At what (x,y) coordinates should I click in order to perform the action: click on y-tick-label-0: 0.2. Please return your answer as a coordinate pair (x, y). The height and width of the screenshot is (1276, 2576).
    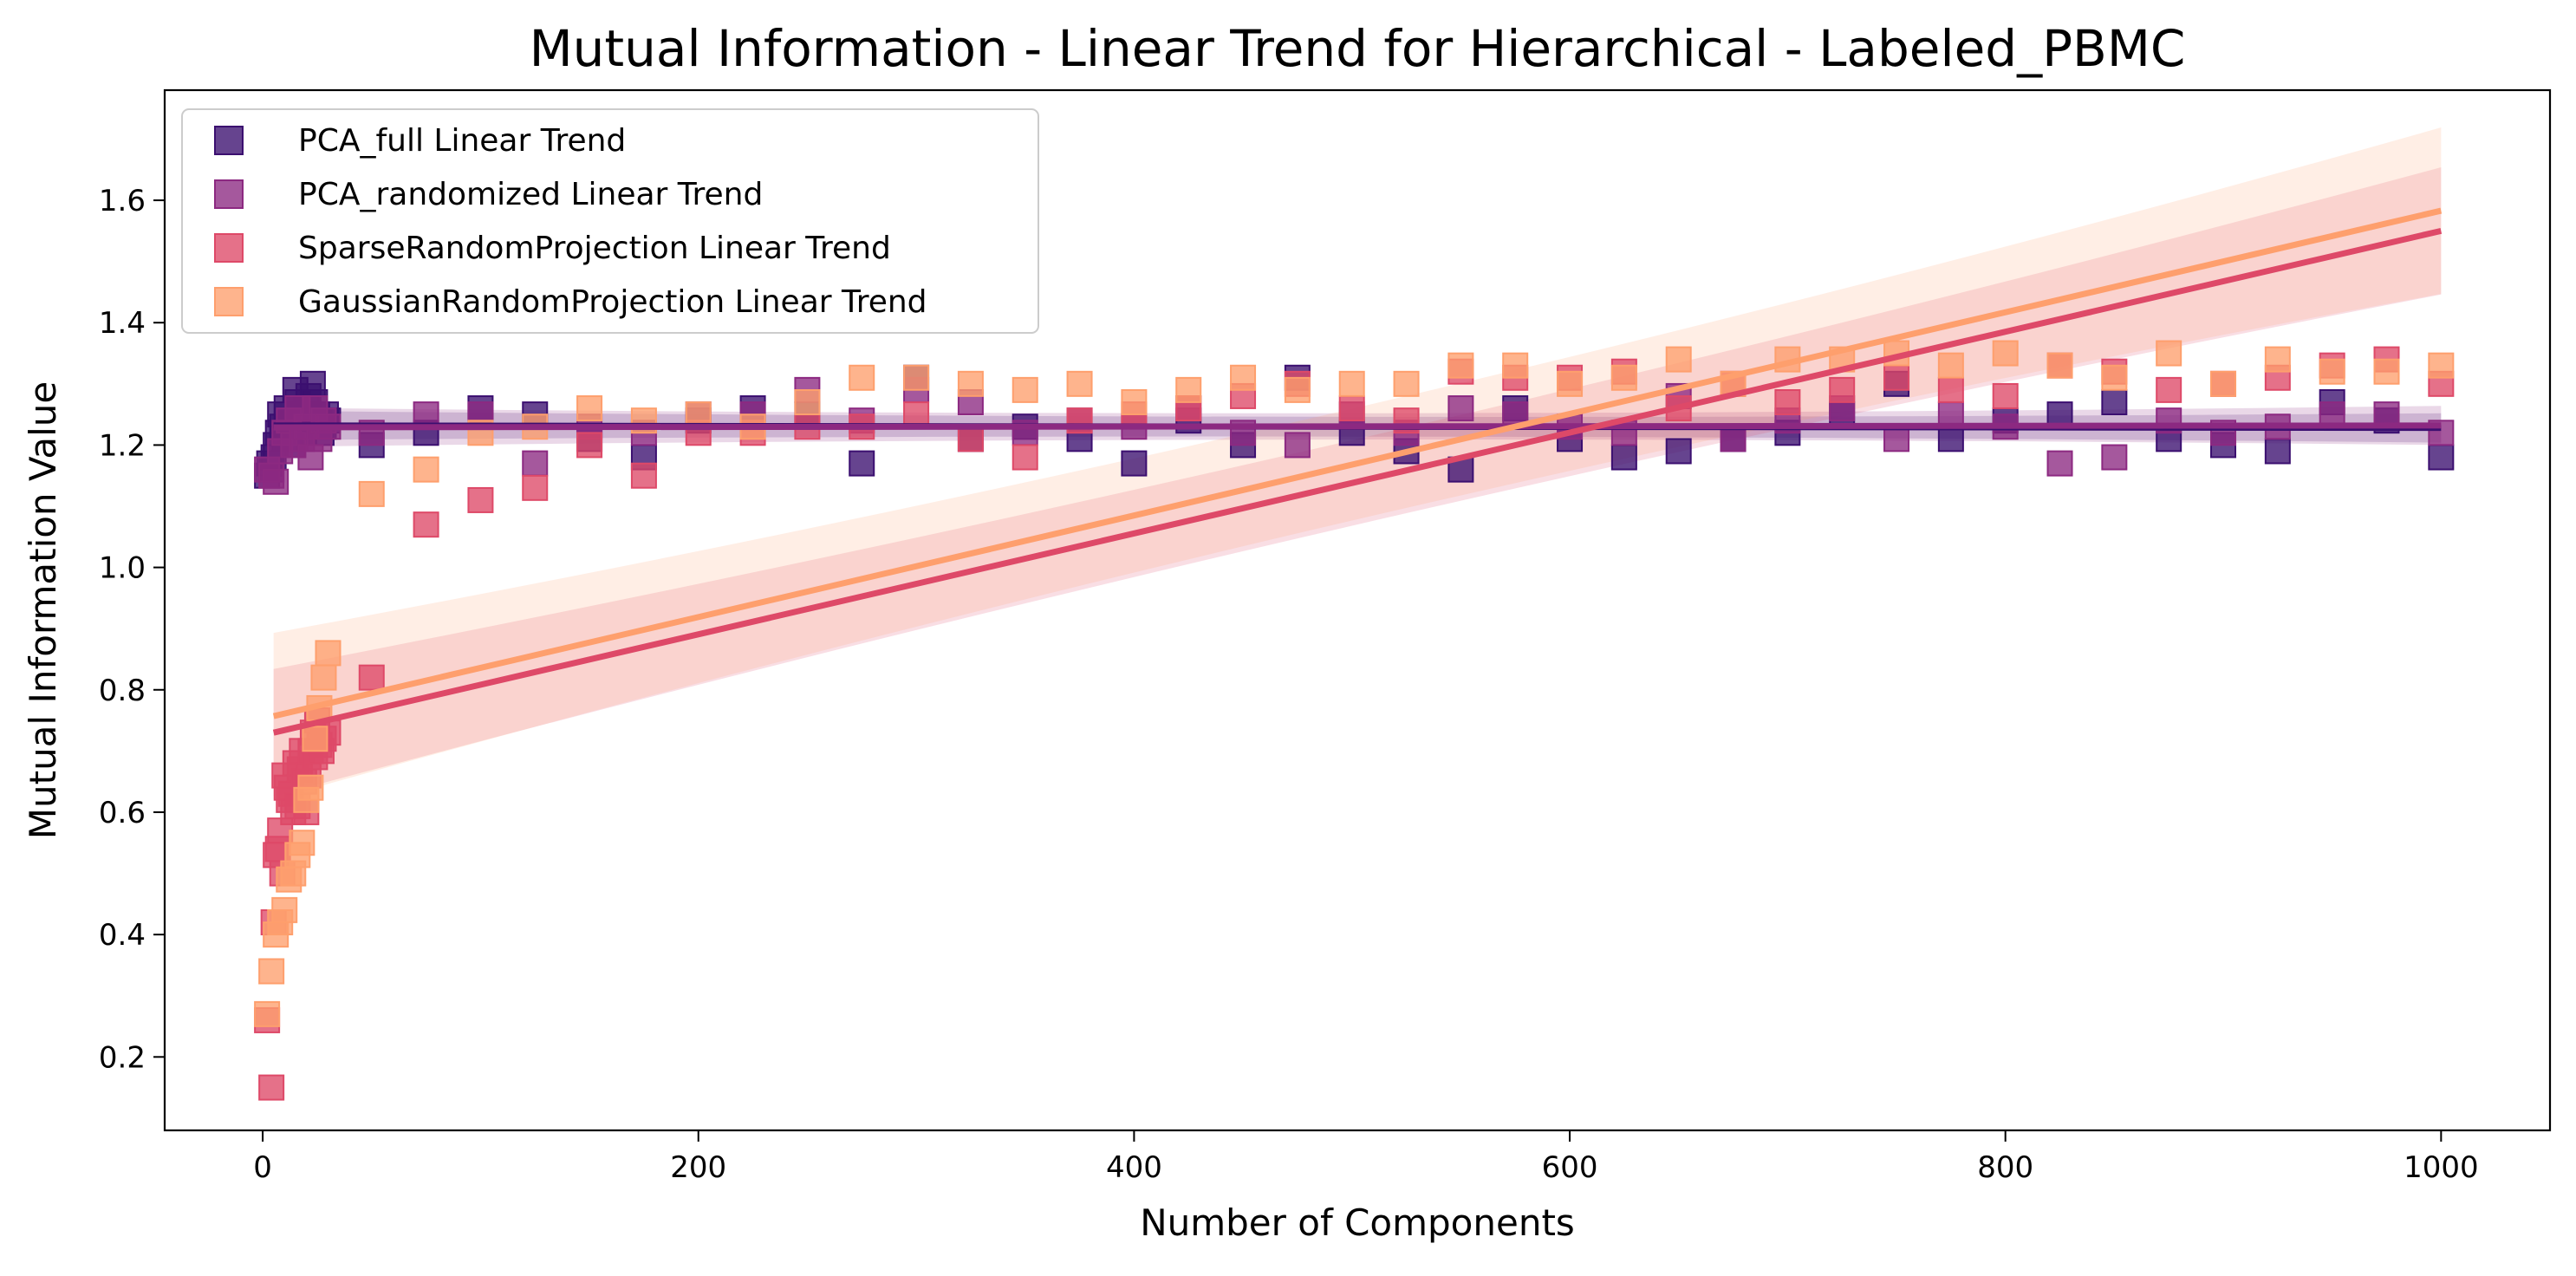
    Looking at the image, I should click on (122, 1057).